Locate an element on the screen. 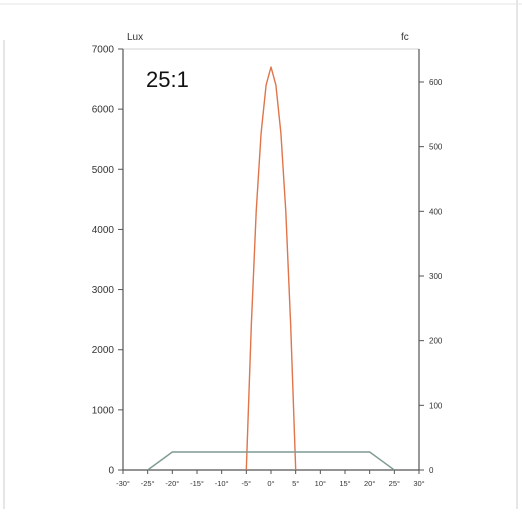  x-tick-label: -10° is located at coordinates (222, 483).